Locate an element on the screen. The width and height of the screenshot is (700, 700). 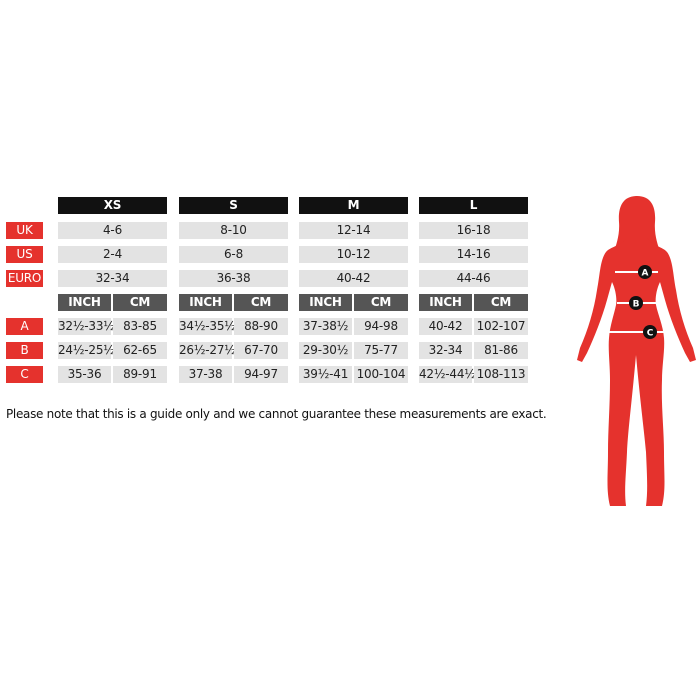
measure-c-cm-cell: 89-91 is located at coordinates (140, 374).